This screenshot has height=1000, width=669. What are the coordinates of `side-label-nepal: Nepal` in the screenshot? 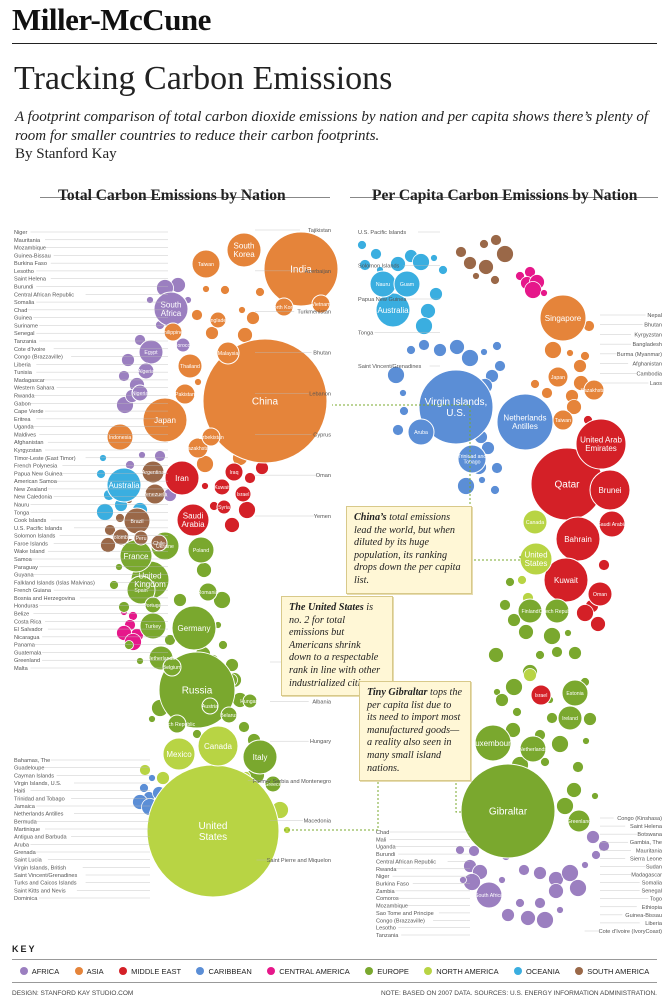 It's located at (654, 316).